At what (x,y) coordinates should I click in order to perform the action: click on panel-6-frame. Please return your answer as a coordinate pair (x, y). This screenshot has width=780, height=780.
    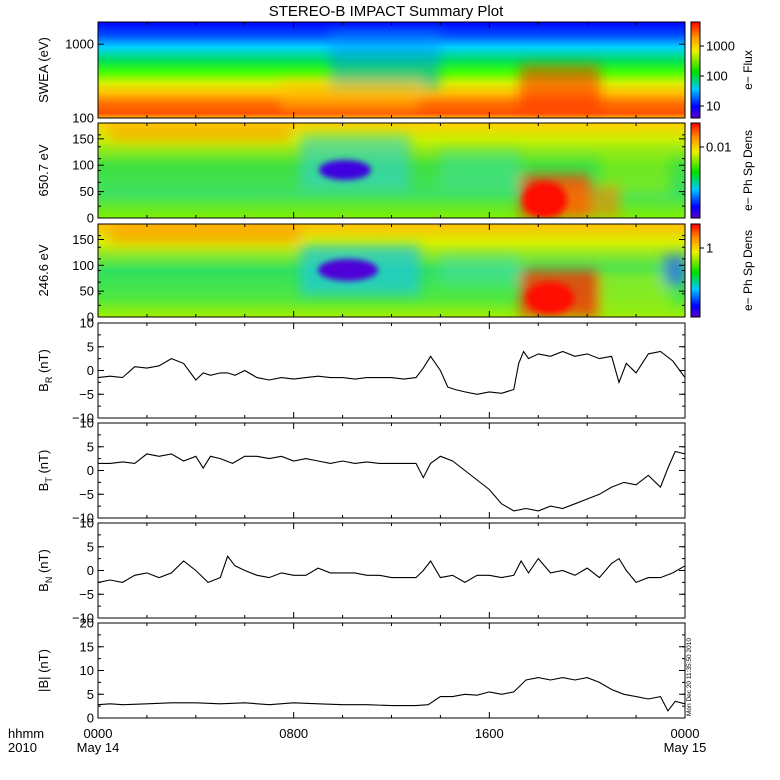
    Looking at the image, I should click on (391, 570).